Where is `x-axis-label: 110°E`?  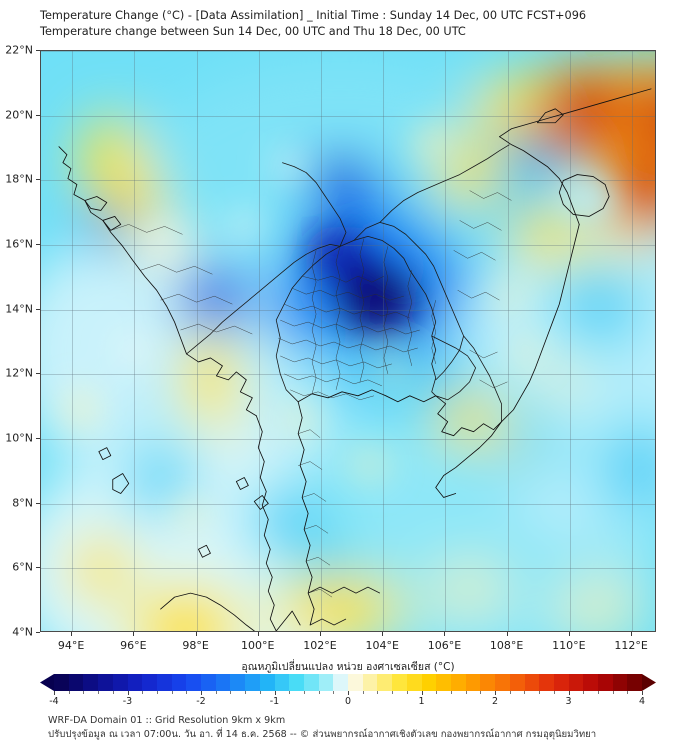
x-axis-label: 110°E is located at coordinates (569, 645).